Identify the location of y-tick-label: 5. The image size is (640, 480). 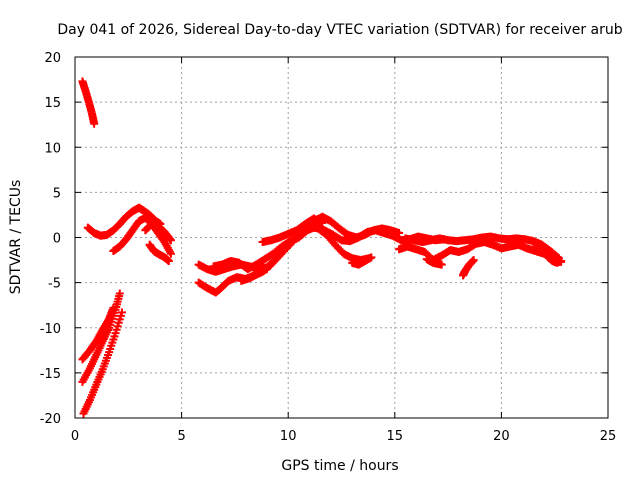
(57, 193).